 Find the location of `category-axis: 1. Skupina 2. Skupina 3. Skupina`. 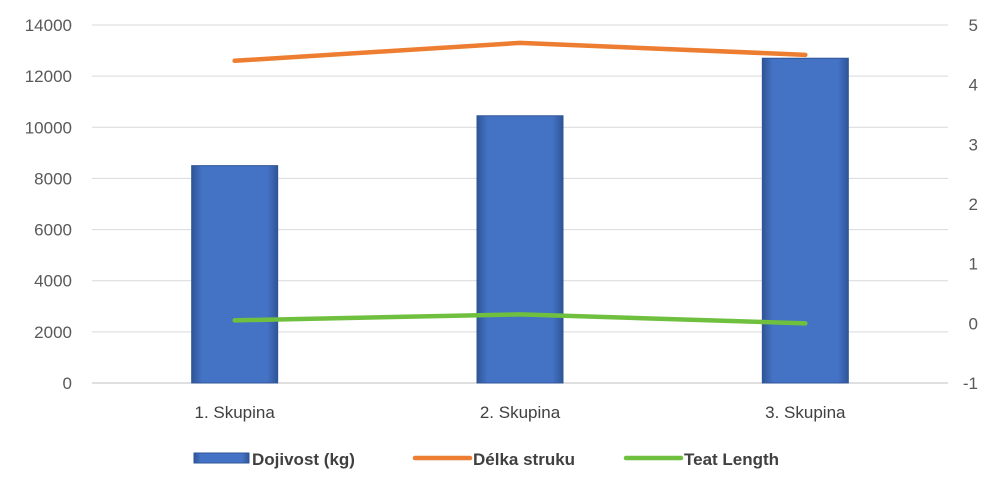

category-axis: 1. Skupina 2. Skupina 3. Skupina is located at coordinates (520, 412).